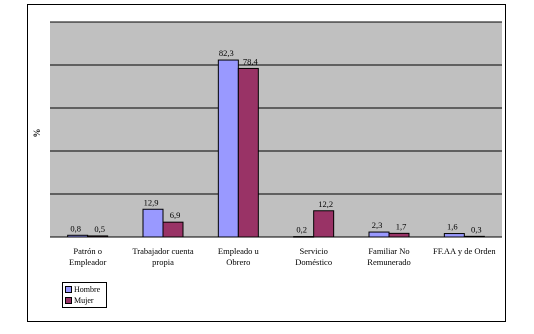 Image resolution: width=534 pixels, height=334 pixels. I want to click on data-label-hombre-2: 82,3, so click(226, 53).